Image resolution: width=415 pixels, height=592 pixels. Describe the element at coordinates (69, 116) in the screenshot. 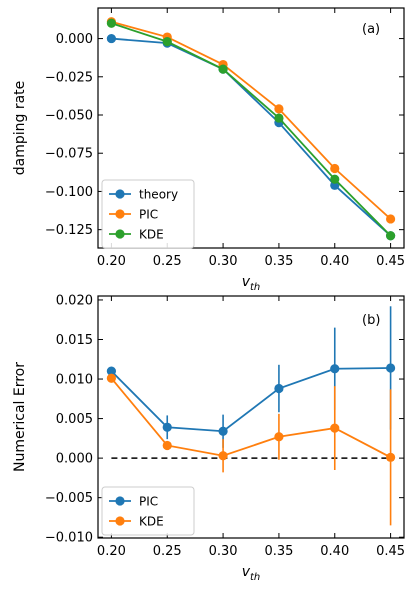

I see `y-tick-label: −0.050` at that location.